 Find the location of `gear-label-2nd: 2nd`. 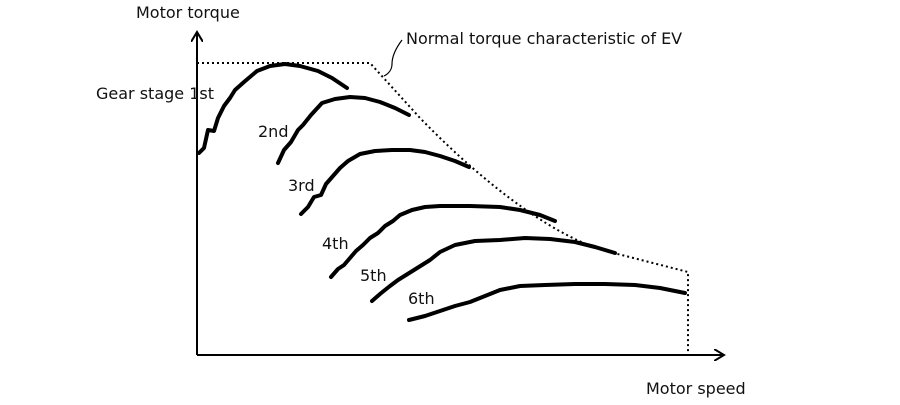

gear-label-2nd: 2nd is located at coordinates (273, 131).